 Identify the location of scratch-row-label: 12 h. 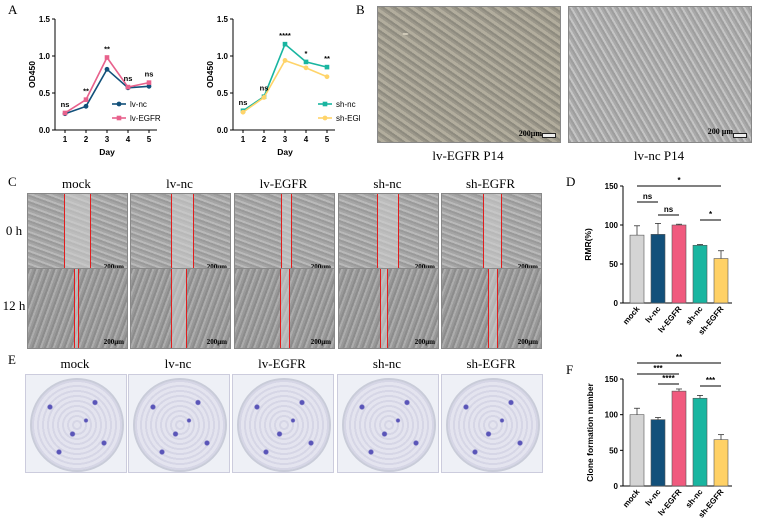
(14, 305).